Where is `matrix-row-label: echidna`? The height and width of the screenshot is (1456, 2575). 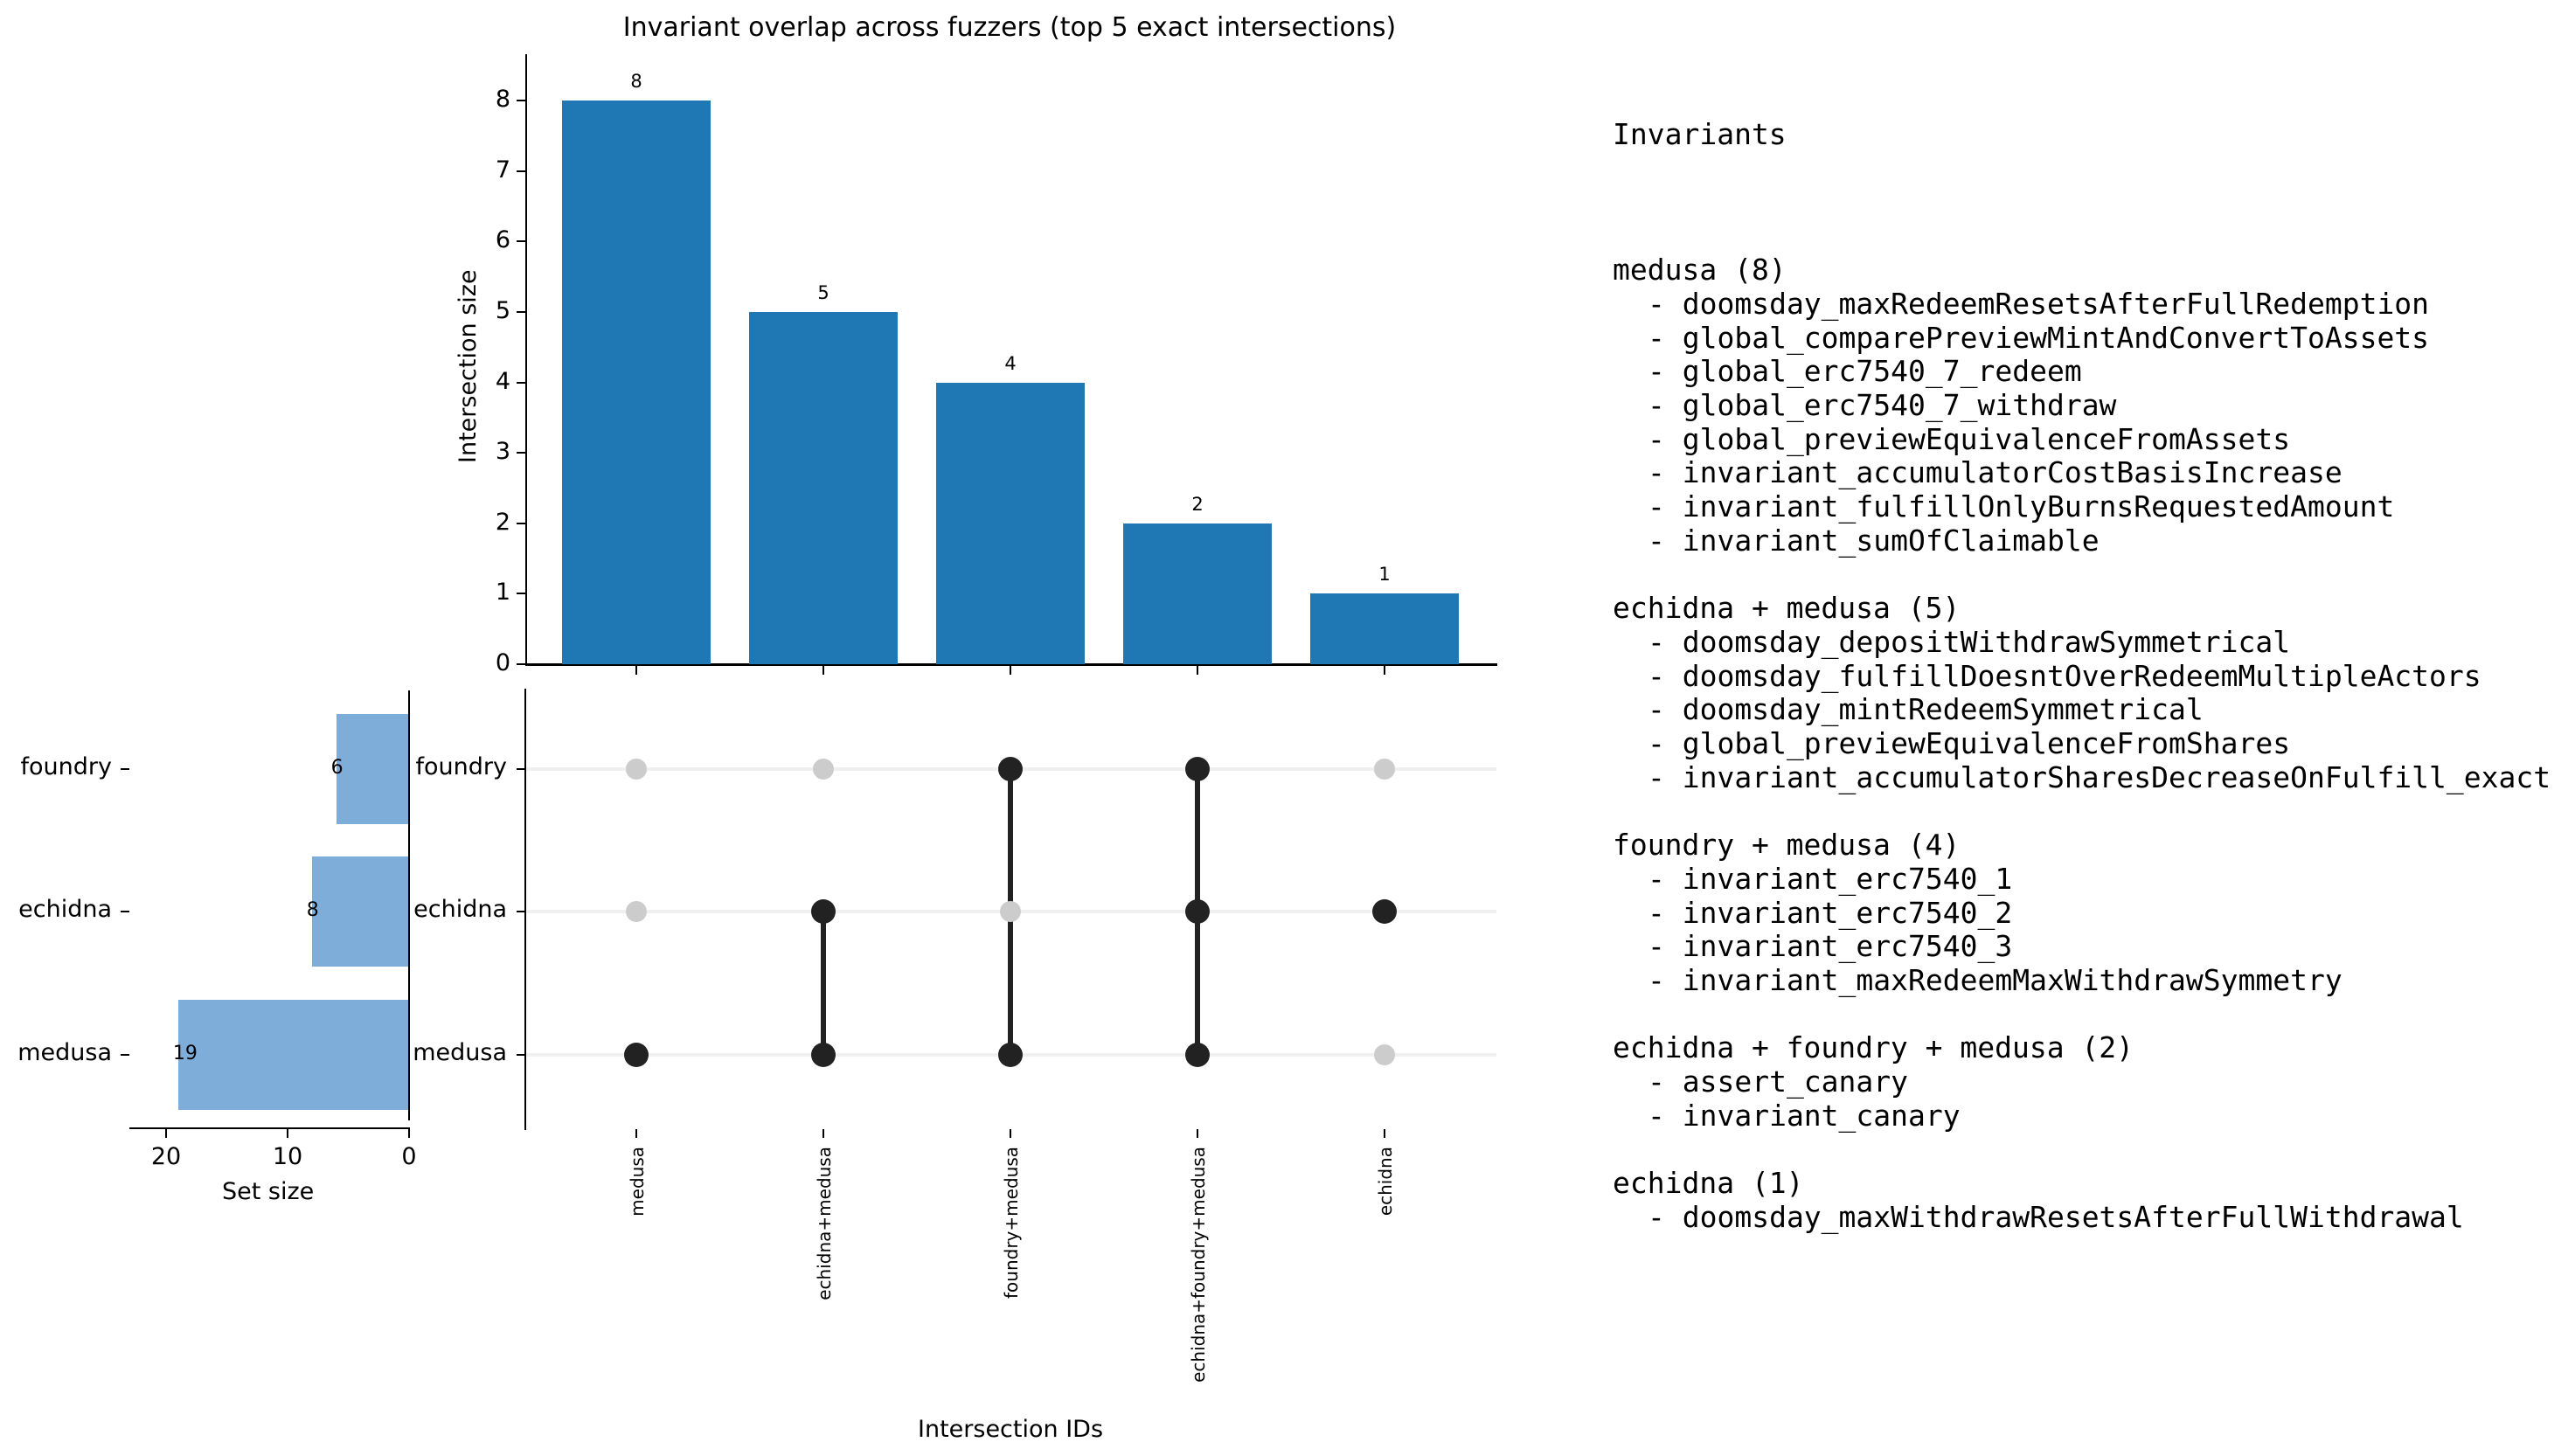
matrix-row-label: echidna is located at coordinates (460, 909).